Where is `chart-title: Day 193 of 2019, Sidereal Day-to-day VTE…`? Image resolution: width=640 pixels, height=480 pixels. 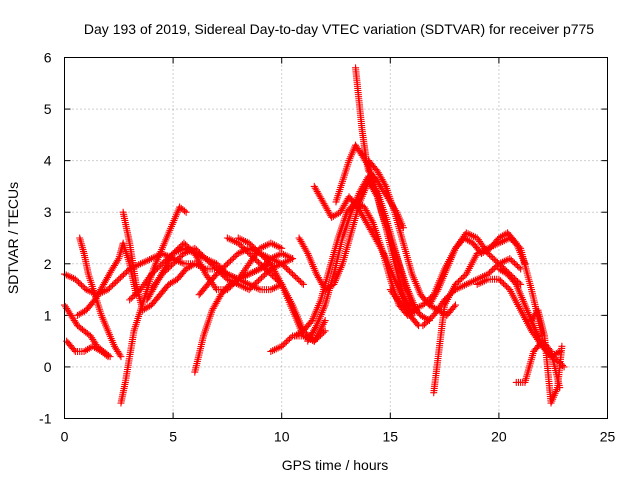 chart-title: Day 193 of 2019, Sidereal Day-to-day VTE… is located at coordinates (339, 29).